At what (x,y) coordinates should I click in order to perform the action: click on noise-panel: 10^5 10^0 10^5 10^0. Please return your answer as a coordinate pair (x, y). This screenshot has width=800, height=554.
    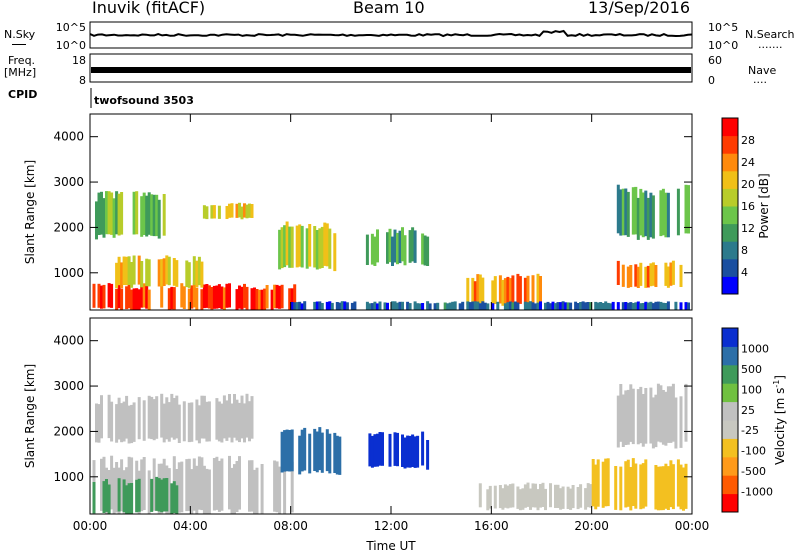
    Looking at the image, I should click on (397, 36).